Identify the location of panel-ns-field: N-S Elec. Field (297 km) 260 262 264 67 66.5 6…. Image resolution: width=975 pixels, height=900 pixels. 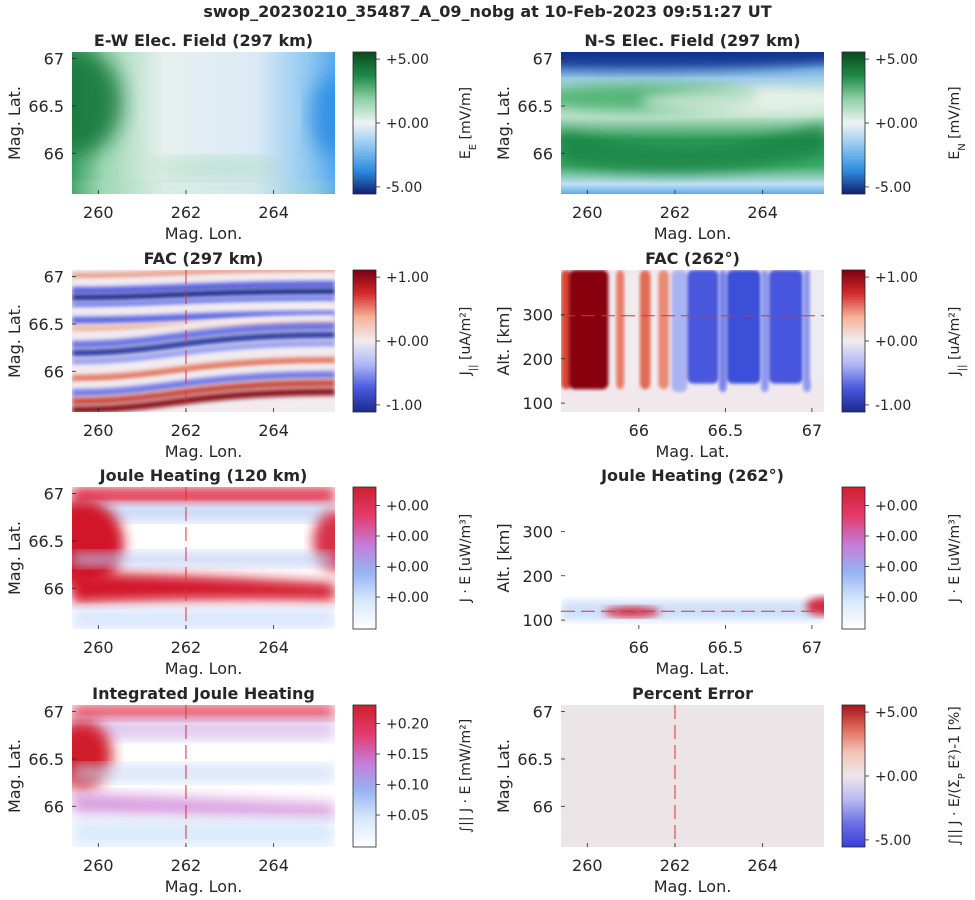
(731, 137).